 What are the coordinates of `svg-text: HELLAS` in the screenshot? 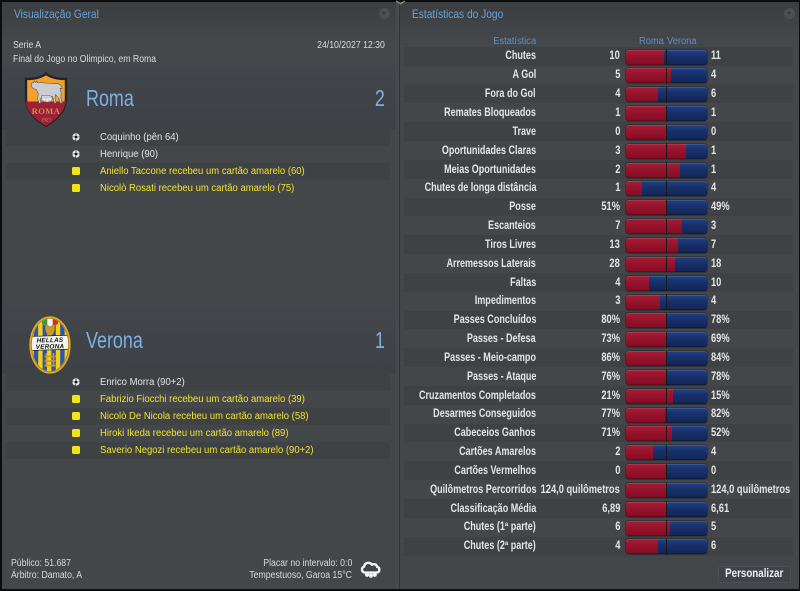 It's located at (49, 340).